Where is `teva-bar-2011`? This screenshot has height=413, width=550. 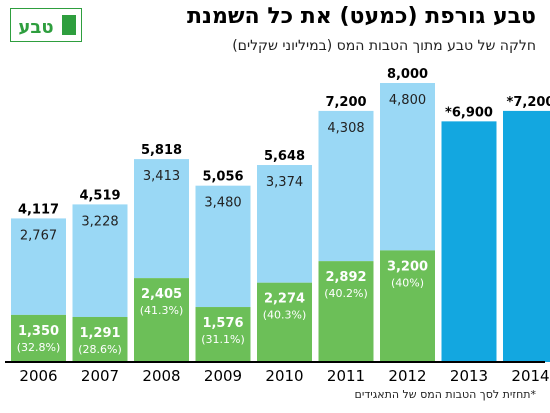
teva-bar-2011 is located at coordinates (346, 311).